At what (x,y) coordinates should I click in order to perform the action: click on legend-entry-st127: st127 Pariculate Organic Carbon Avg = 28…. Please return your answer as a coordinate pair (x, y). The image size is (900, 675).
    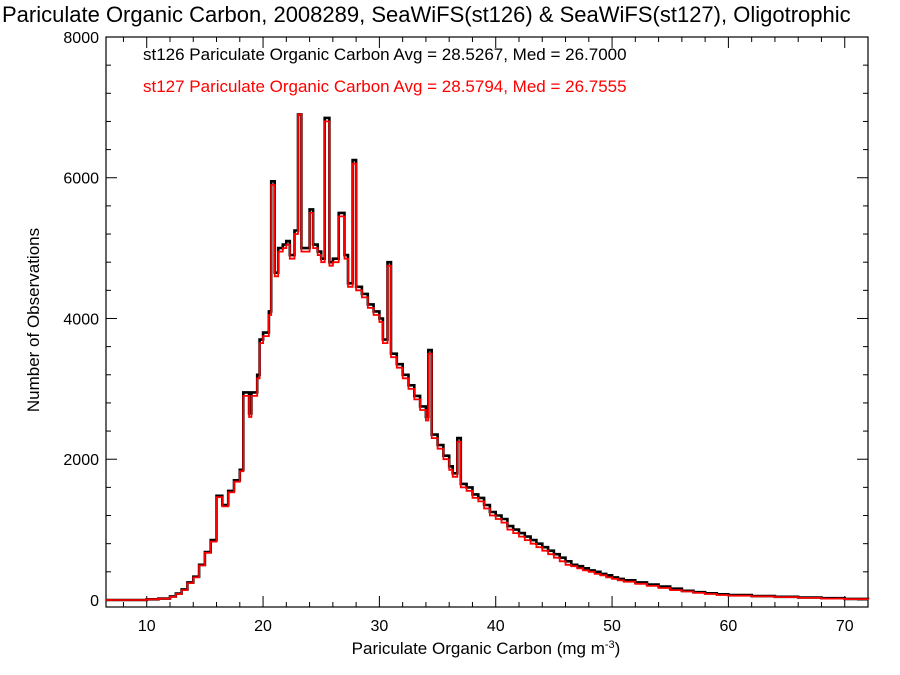
    Looking at the image, I should click on (385, 86).